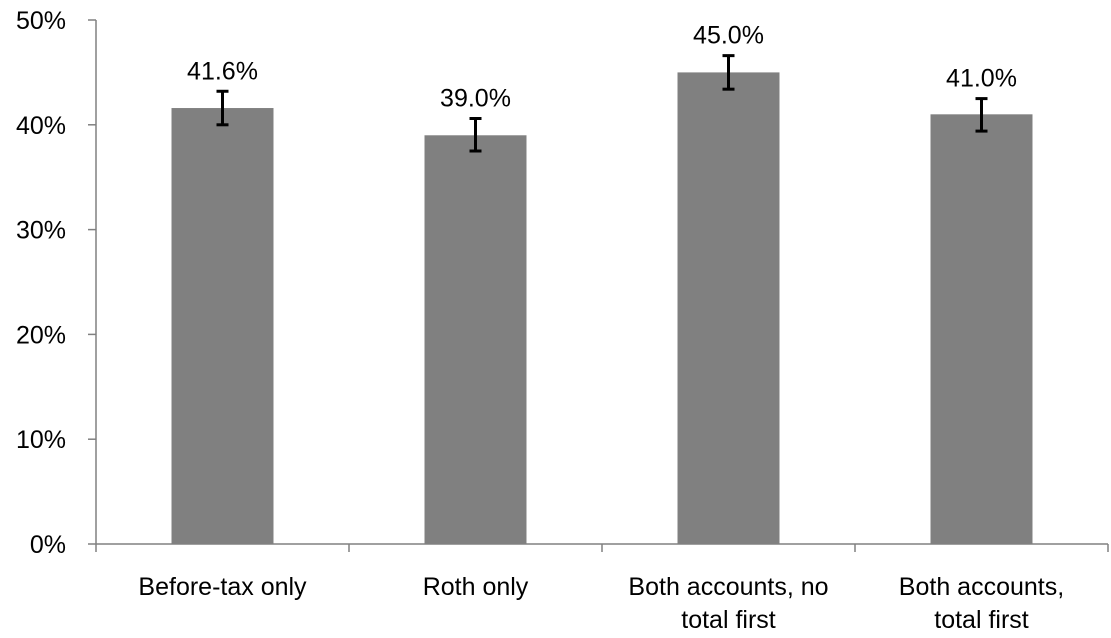 This screenshot has width=1111, height=638. Describe the element at coordinates (41, 231) in the screenshot. I see `y-tick-label: 30%` at that location.